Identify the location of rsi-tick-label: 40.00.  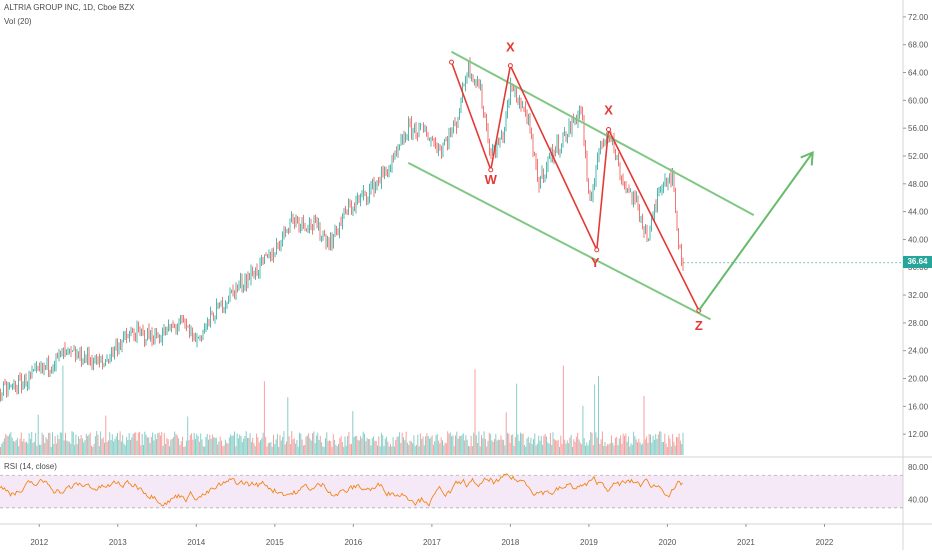
(918, 500).